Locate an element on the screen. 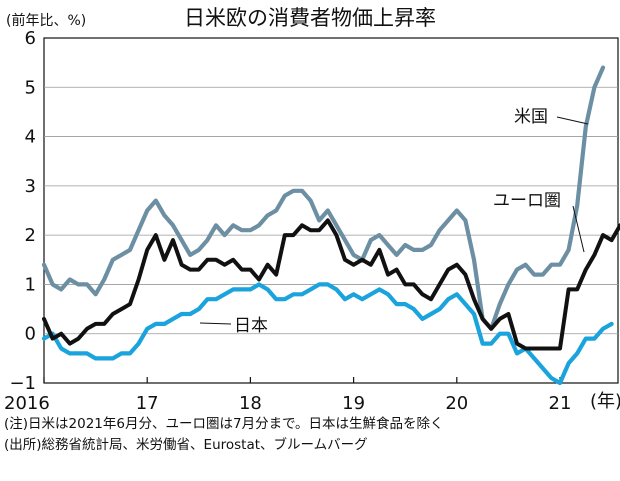 This screenshot has height=481, width=620. x-tick-label: 21 is located at coordinates (560, 403).